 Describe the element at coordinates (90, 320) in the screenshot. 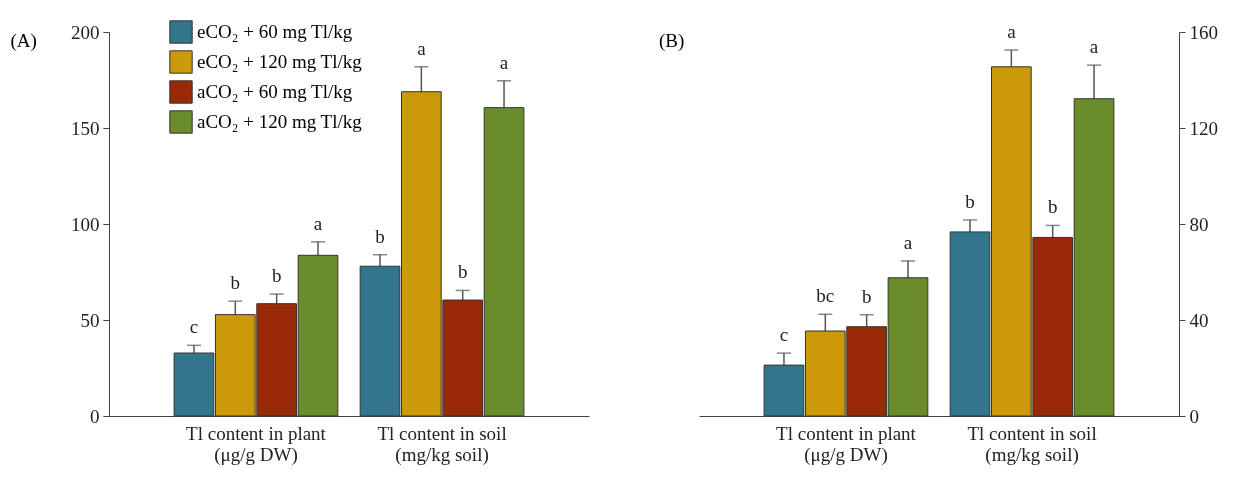

I see `y-tick-label: 50` at that location.